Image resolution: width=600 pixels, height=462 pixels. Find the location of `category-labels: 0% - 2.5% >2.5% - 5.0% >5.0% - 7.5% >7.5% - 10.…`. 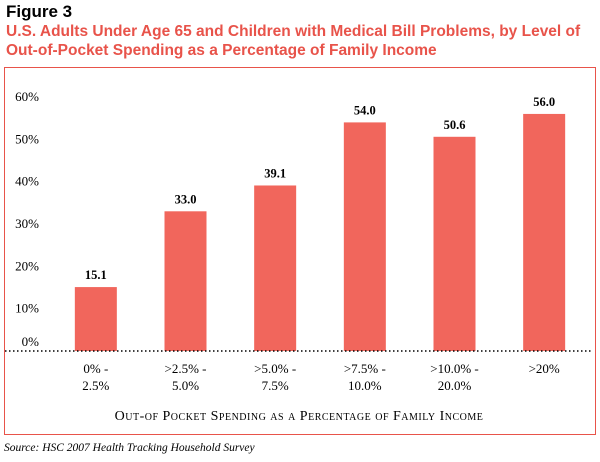

category-labels: 0% - 2.5% >2.5% - 5.0% >5.0% - 7.5% >7.5% - 10.… is located at coordinates (321, 377).